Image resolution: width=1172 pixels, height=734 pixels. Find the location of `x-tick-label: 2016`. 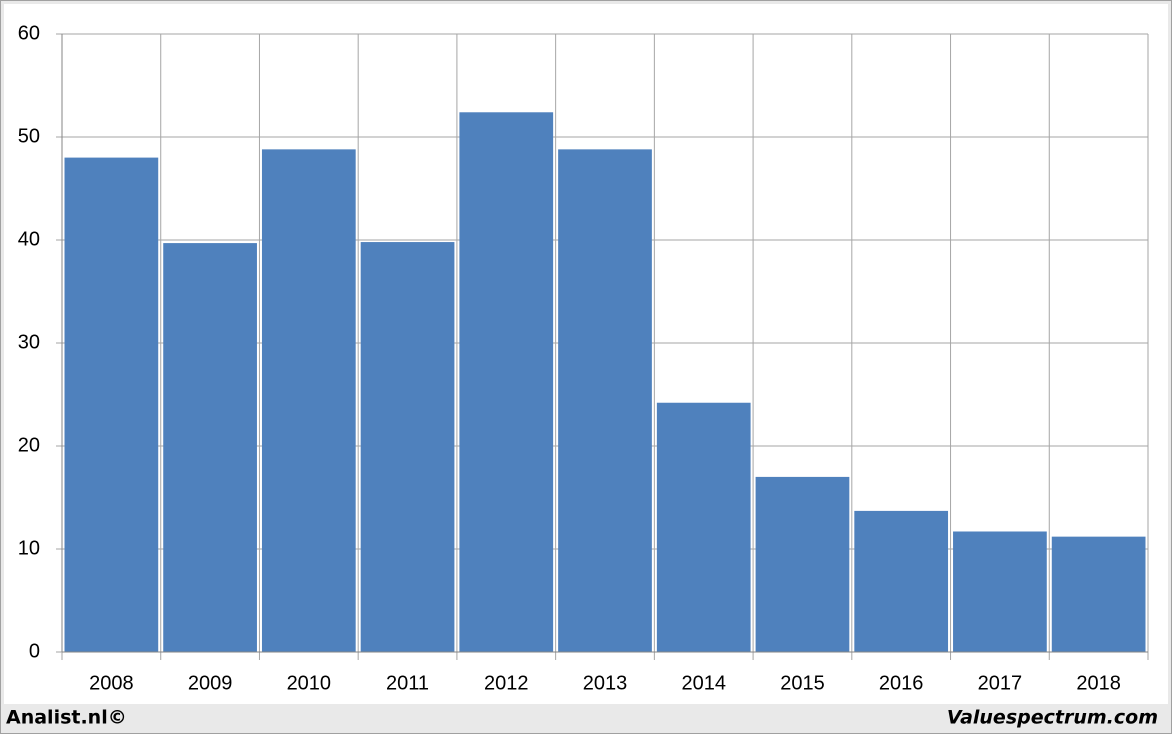

x-tick-label: 2016 is located at coordinates (901, 683).